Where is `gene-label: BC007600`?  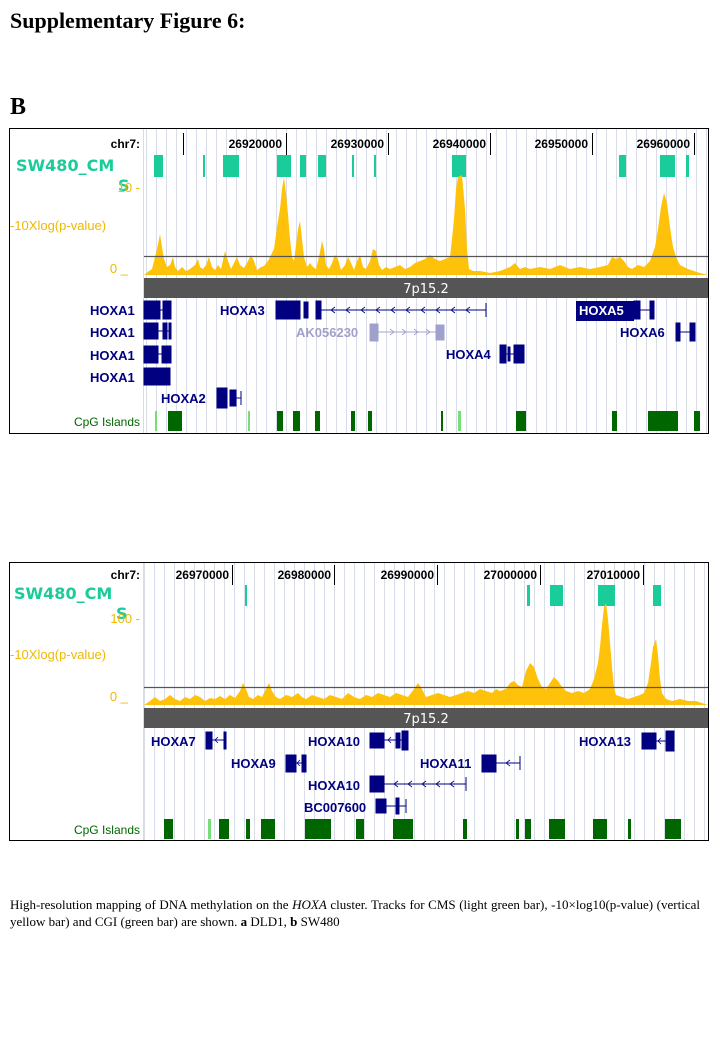
gene-label: BC007600 is located at coordinates (335, 807).